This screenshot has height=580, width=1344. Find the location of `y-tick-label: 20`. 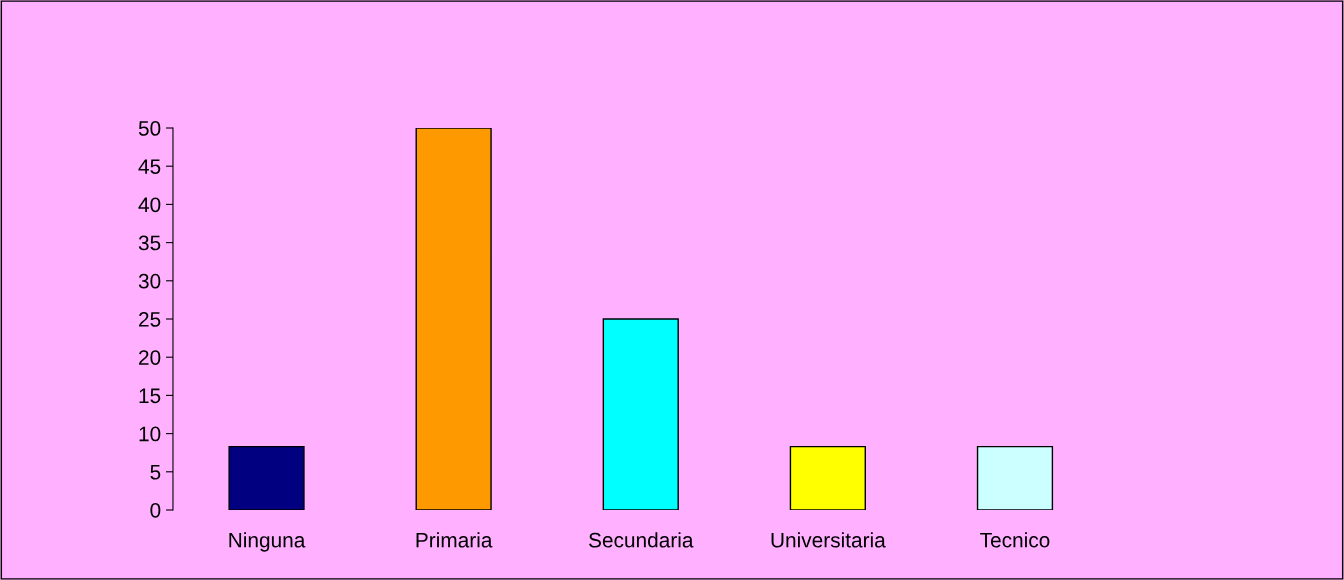

y-tick-label: 20 is located at coordinates (150, 357).